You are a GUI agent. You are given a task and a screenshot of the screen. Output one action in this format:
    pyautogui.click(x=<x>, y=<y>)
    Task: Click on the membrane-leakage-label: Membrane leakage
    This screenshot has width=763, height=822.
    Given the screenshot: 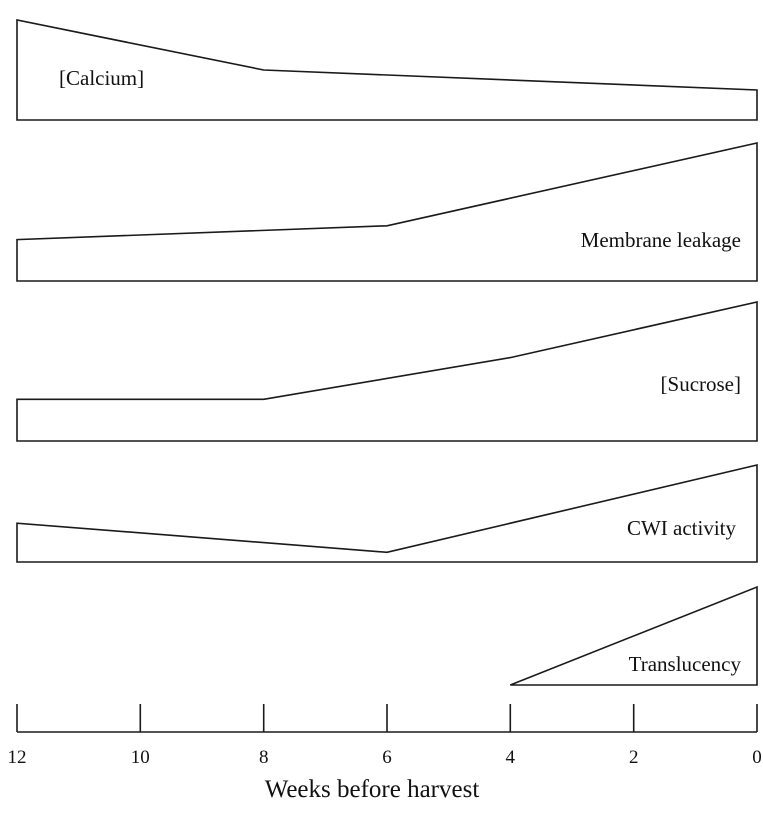 What is the action you would take?
    pyautogui.click(x=661, y=240)
    